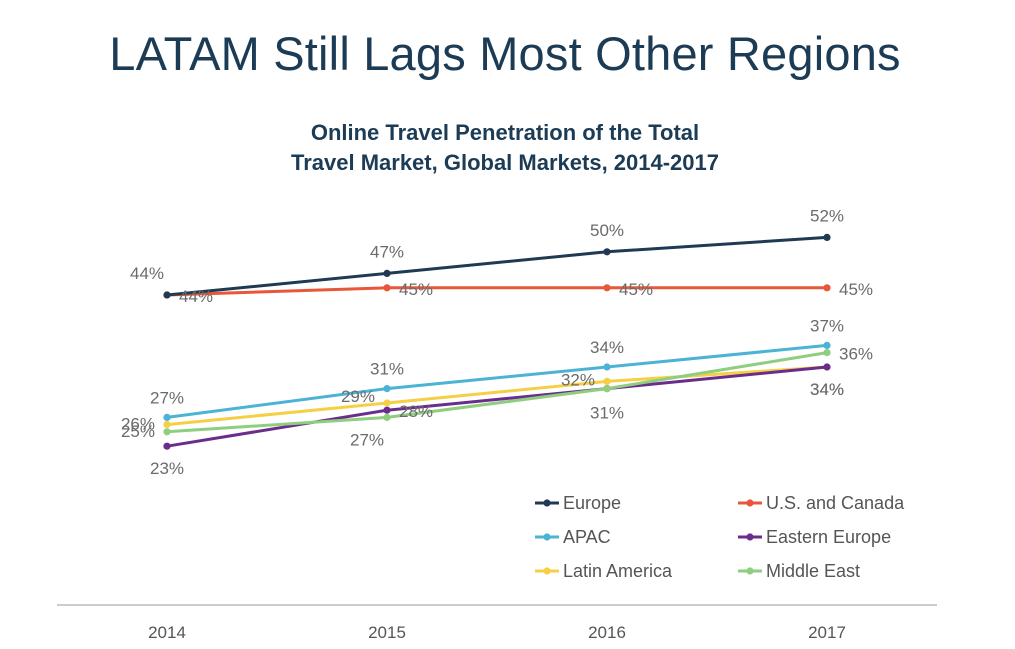 This screenshot has width=1015, height=649. I want to click on data-label-apac-2014: 27%, so click(167, 397).